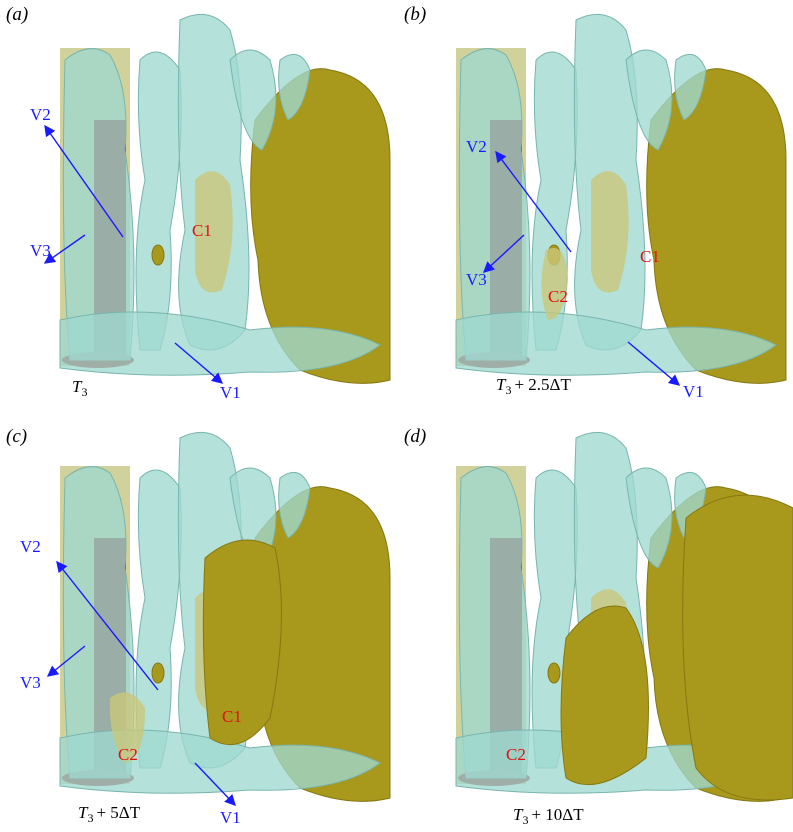 The height and width of the screenshot is (832, 793). What do you see at coordinates (17, 14) in the screenshot?
I see `panel-label: (a)` at bounding box center [17, 14].